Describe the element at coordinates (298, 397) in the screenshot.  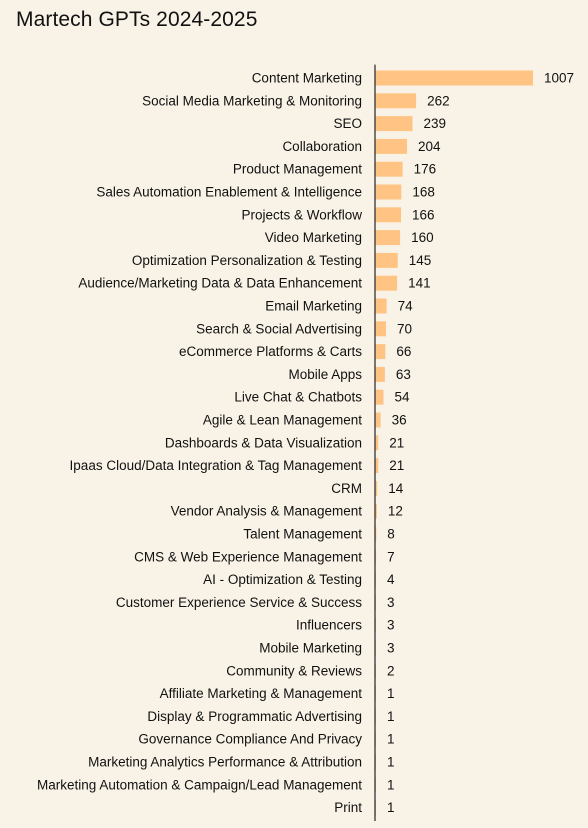
I see `category-label-live-chat-chatbots: Live Chat & Chatbots` at that location.